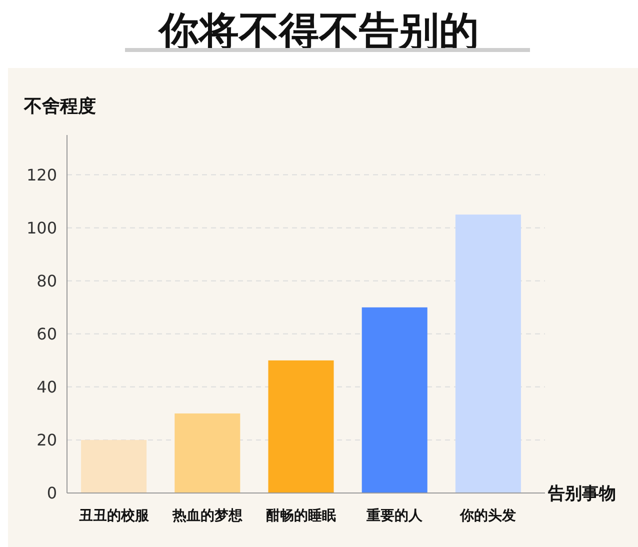 This screenshot has height=547, width=638. What do you see at coordinates (46, 334) in the screenshot?
I see `y-tick-label: 60` at bounding box center [46, 334].